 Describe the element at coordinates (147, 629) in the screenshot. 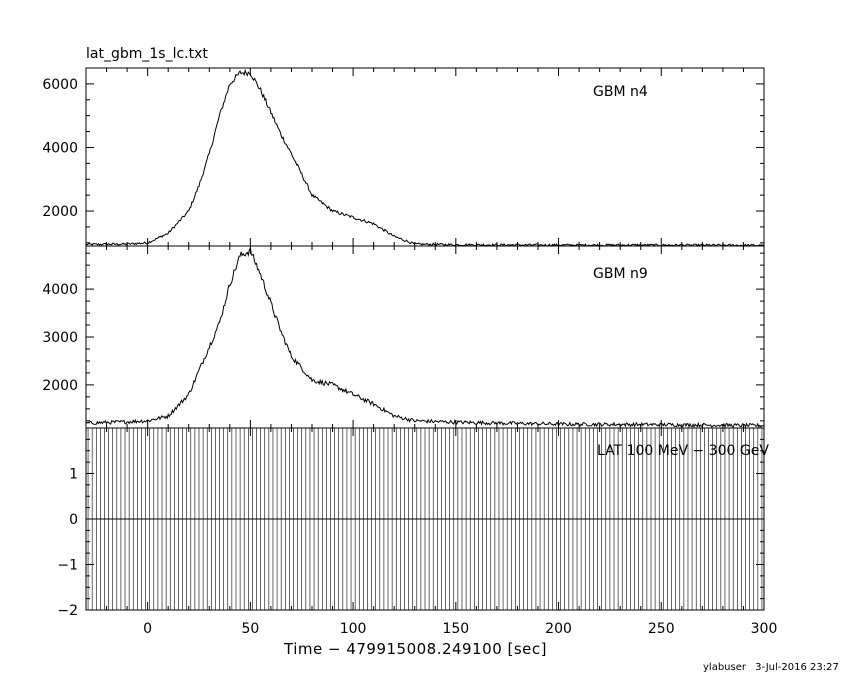

I see `x-tick-label: 0` at that location.